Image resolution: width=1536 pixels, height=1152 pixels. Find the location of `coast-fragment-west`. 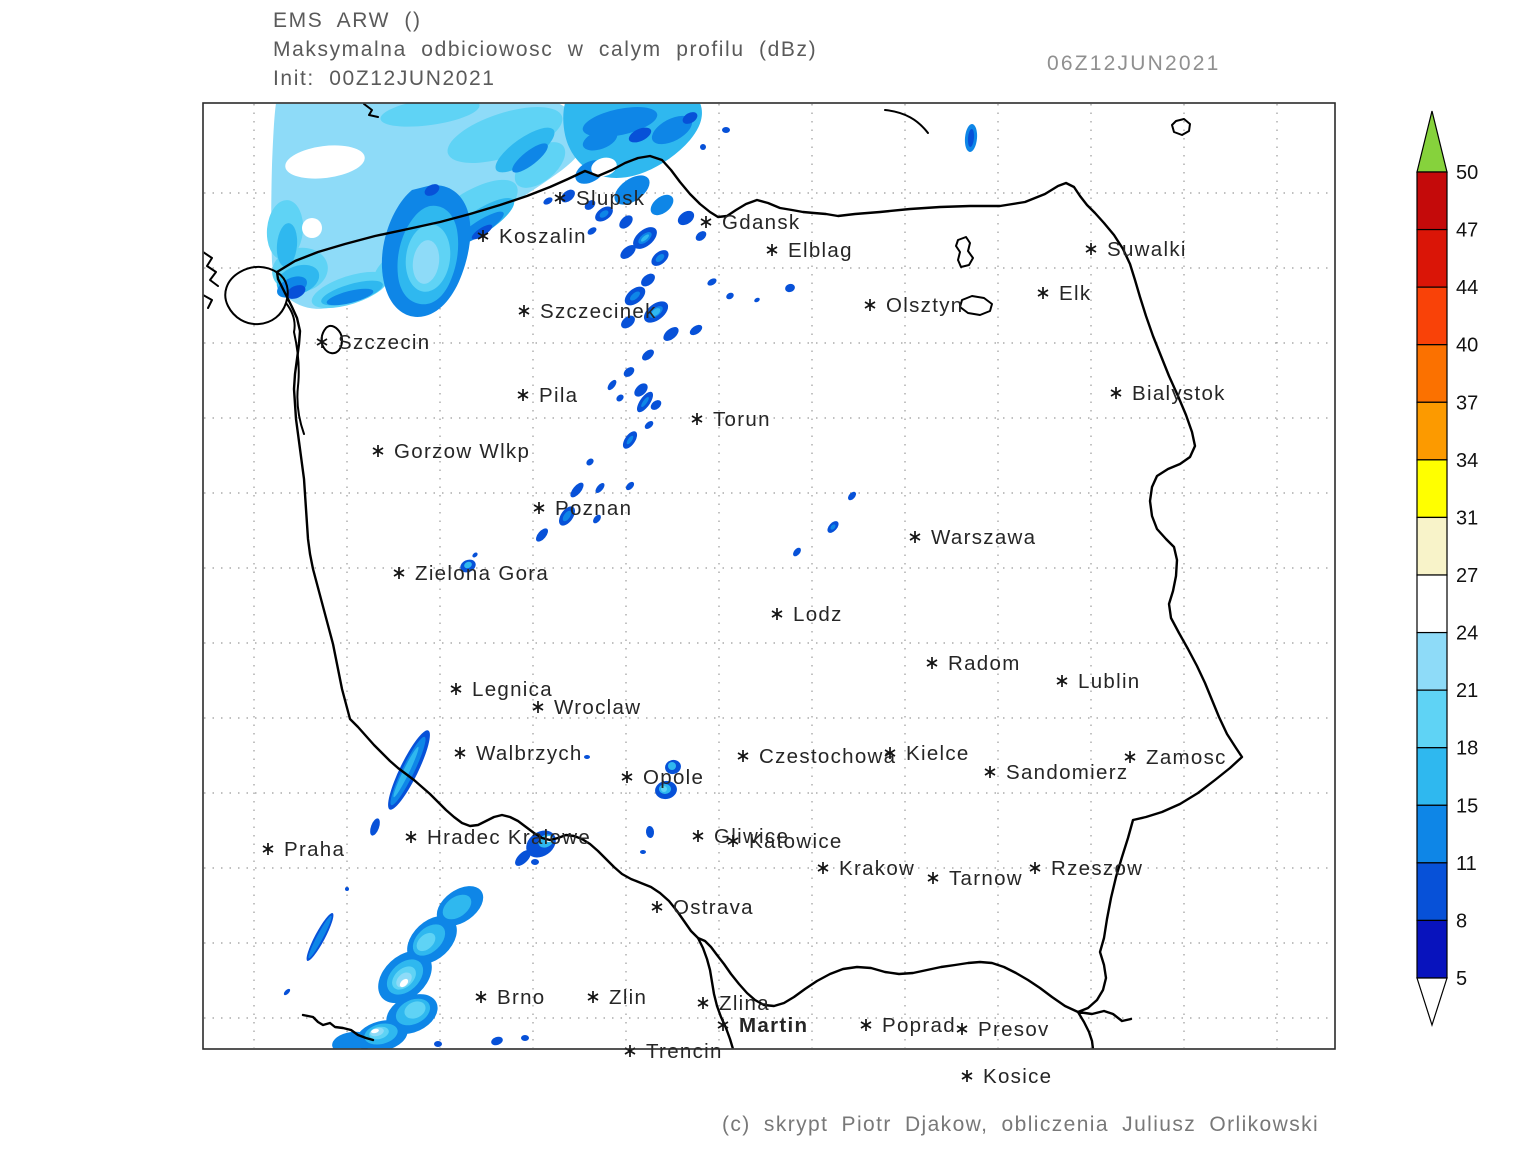

coast-fragment-west is located at coordinates (211, 280).